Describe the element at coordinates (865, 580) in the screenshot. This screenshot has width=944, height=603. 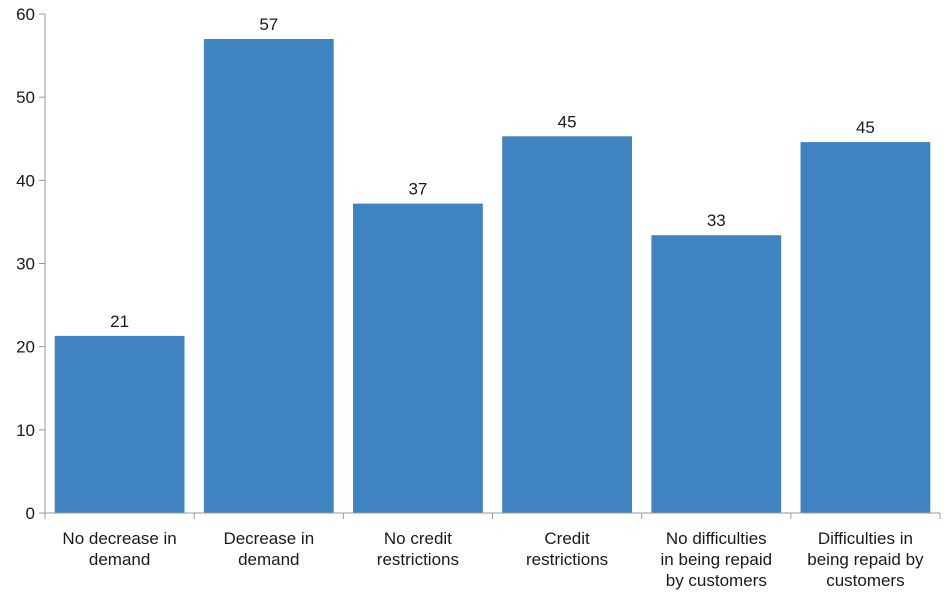
I see `x-category-label-line: customers` at that location.